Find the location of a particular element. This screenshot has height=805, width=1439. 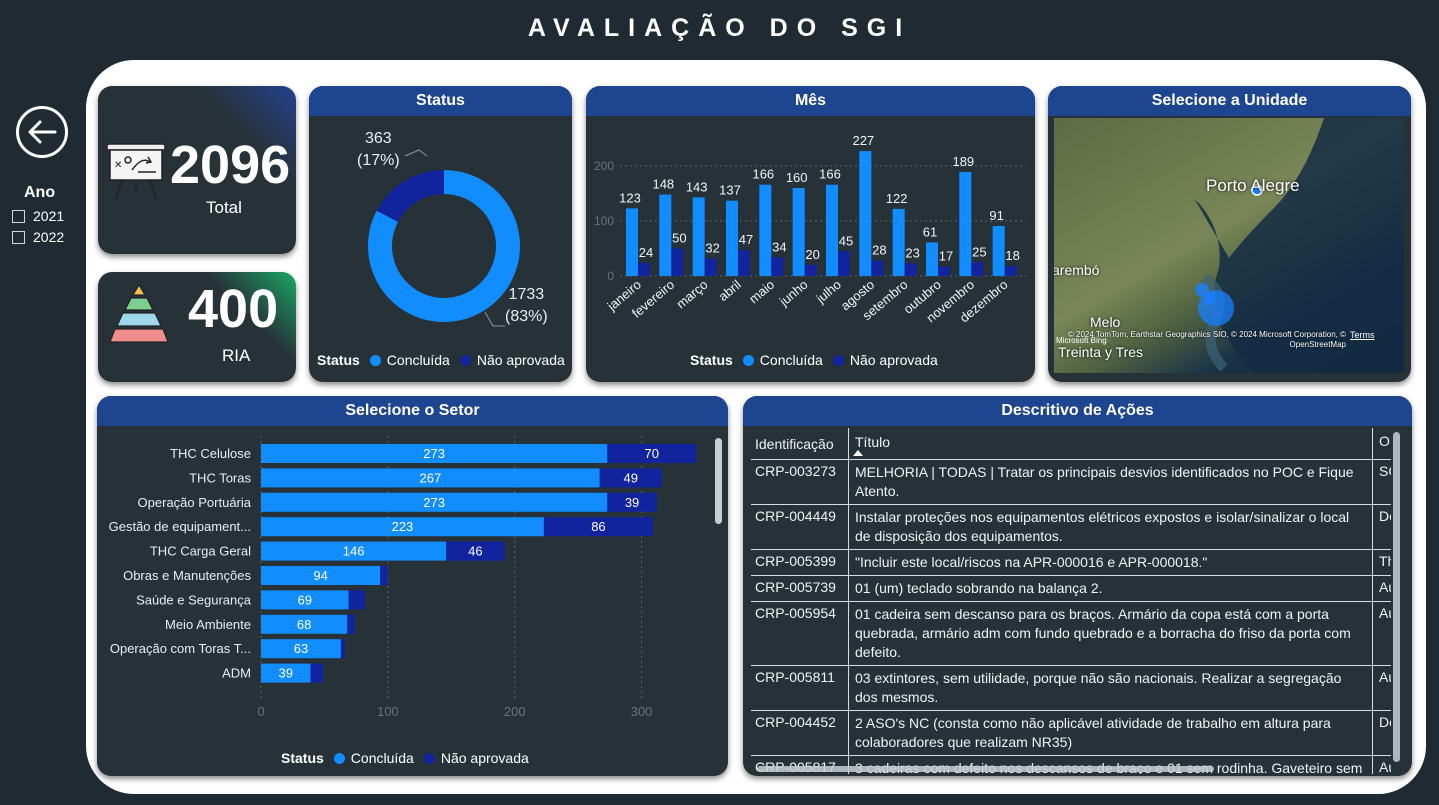

x-tick-label: 100 is located at coordinates (388, 711).